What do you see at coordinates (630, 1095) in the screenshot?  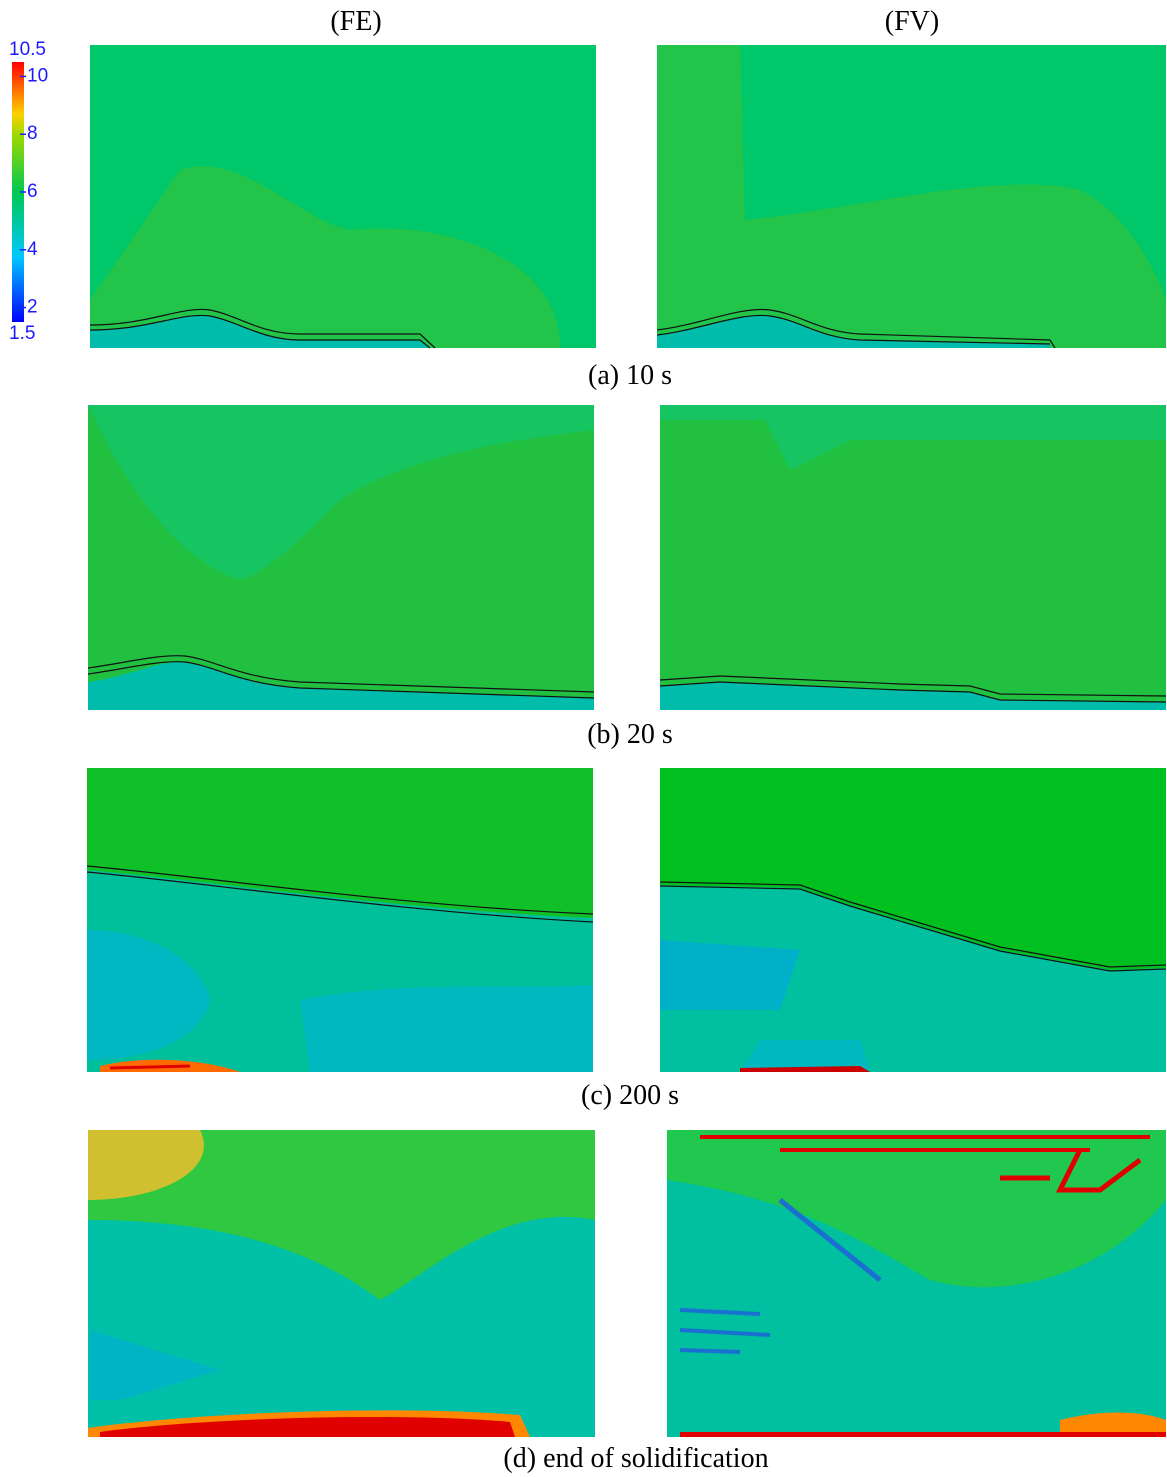 I see `caption: (c) 200 s` at bounding box center [630, 1095].